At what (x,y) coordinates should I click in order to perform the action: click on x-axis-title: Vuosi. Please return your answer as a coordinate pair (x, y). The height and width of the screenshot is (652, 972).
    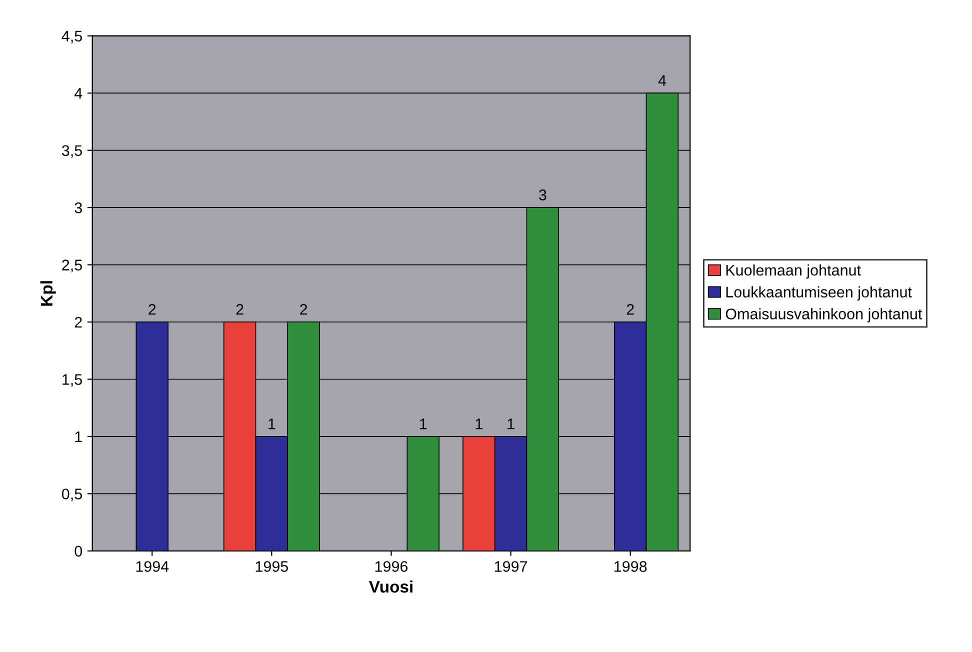
    Looking at the image, I should click on (390, 586).